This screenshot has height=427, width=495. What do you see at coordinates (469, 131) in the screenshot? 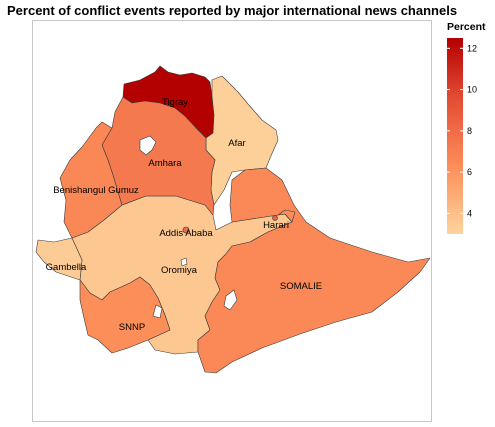
I see `legend-tick-label: 8` at bounding box center [469, 131].